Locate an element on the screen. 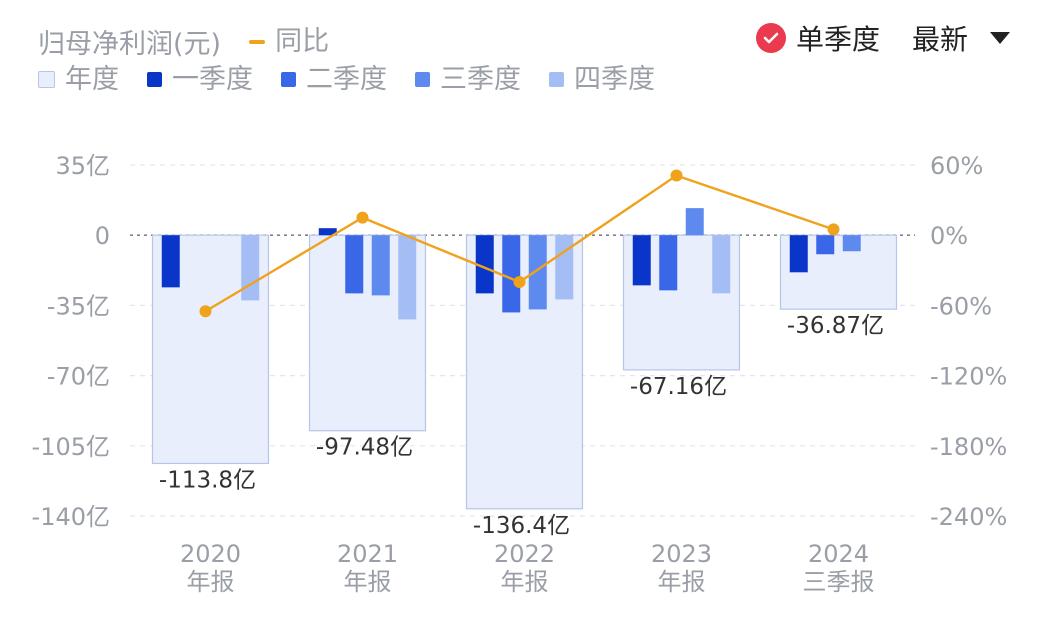 The width and height of the screenshot is (1040, 624). y-tick-right: -60% is located at coordinates (961, 306).